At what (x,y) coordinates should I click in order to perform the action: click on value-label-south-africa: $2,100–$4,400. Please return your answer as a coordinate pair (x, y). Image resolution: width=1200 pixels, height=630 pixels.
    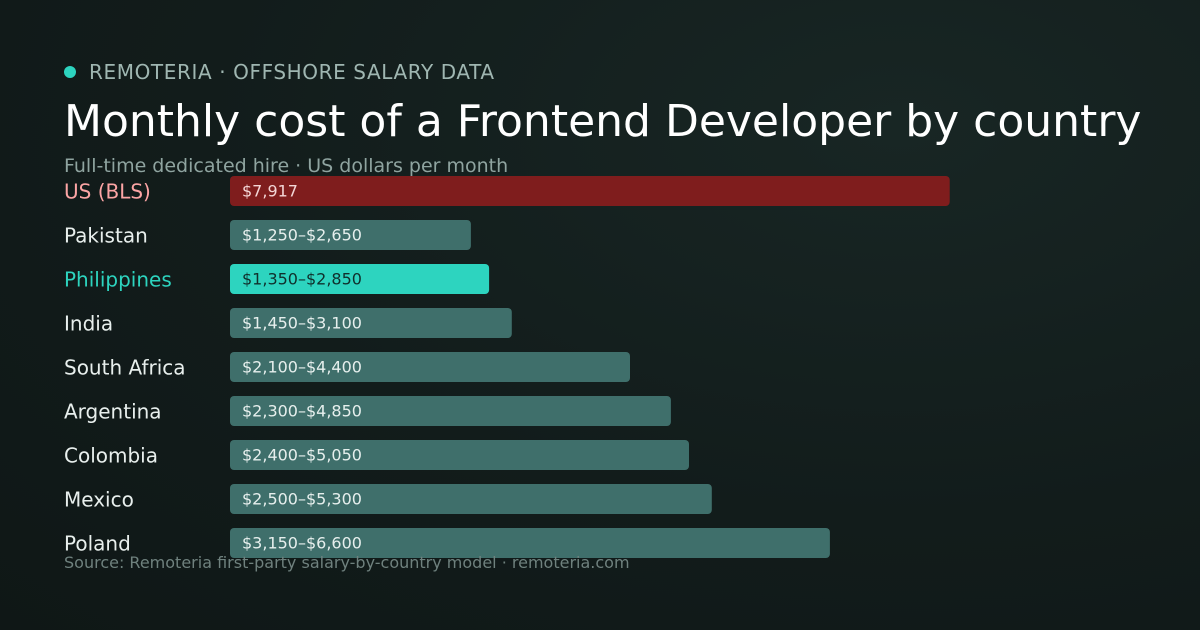
    Looking at the image, I should click on (302, 367).